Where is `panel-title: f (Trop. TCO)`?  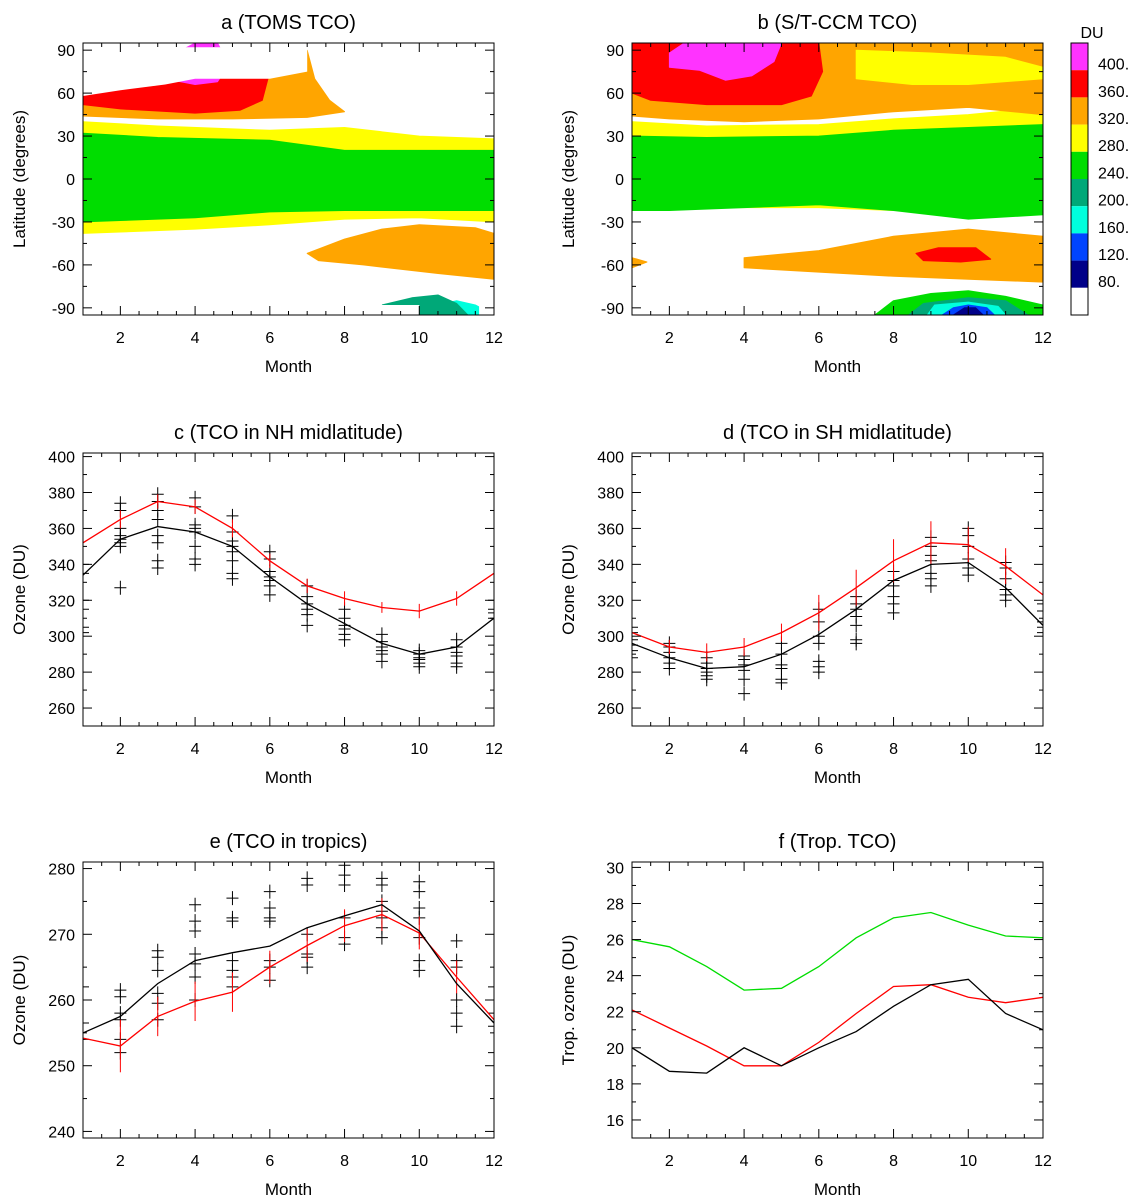 panel-title: f (Trop. TCO) is located at coordinates (838, 842).